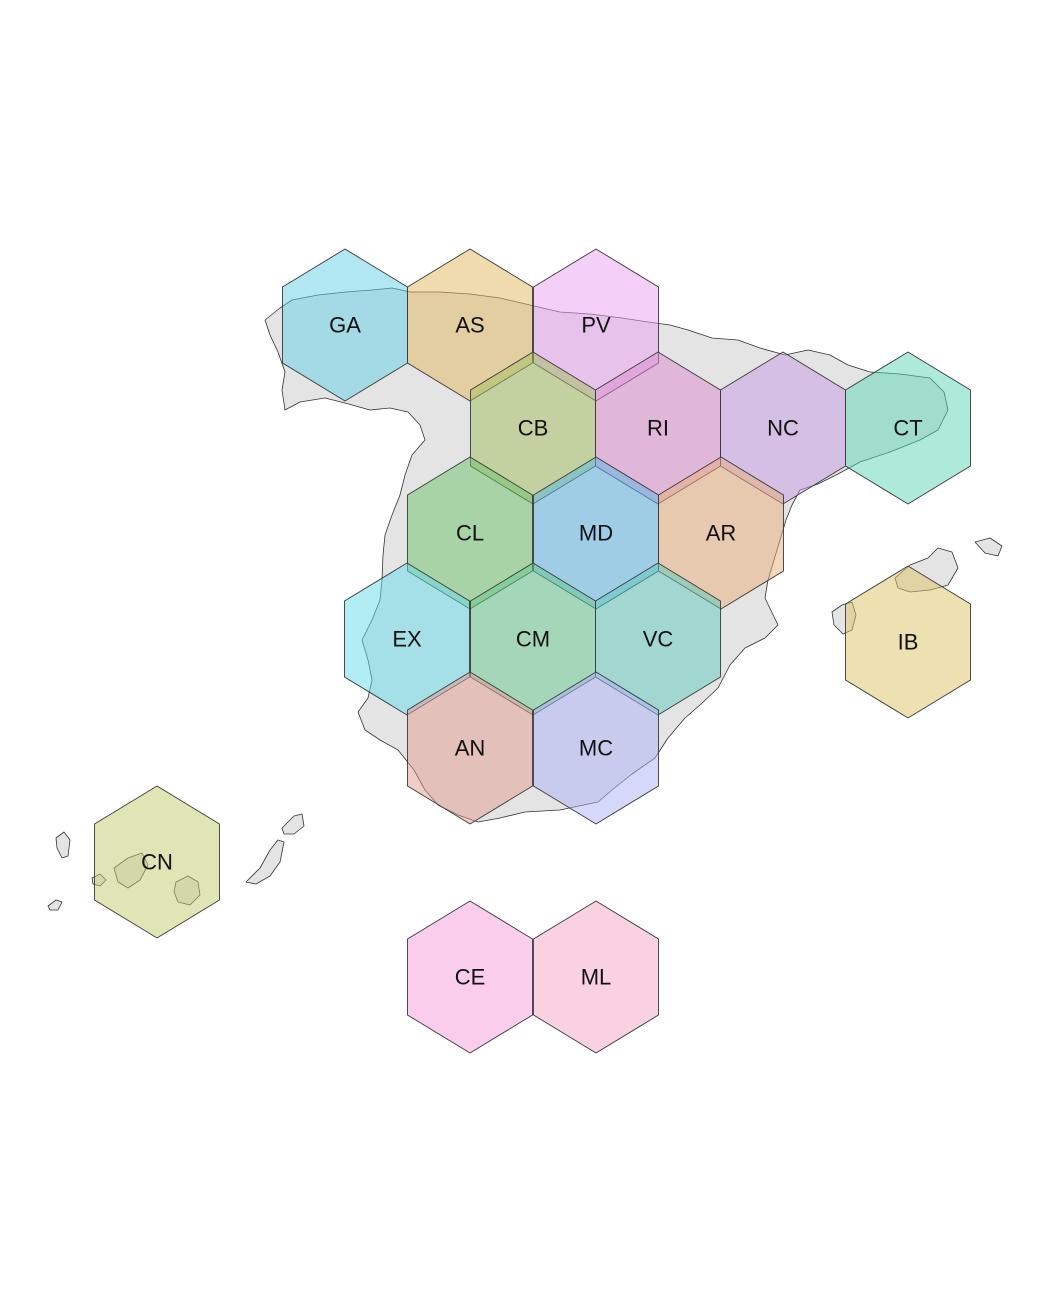  Describe the element at coordinates (55, 905) in the screenshot. I see `el-hierro-shape` at that location.